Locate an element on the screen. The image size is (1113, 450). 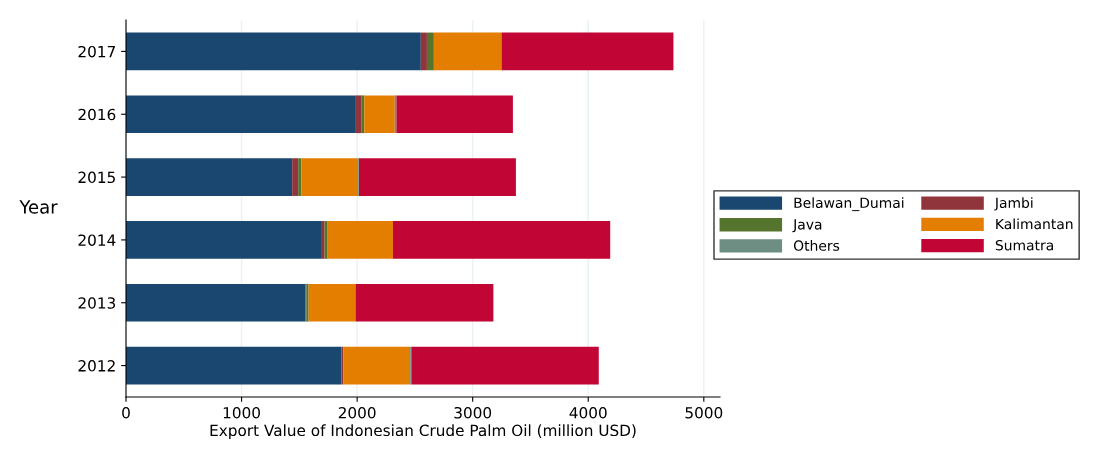
x-tick-label: 5000 is located at coordinates (704, 412).